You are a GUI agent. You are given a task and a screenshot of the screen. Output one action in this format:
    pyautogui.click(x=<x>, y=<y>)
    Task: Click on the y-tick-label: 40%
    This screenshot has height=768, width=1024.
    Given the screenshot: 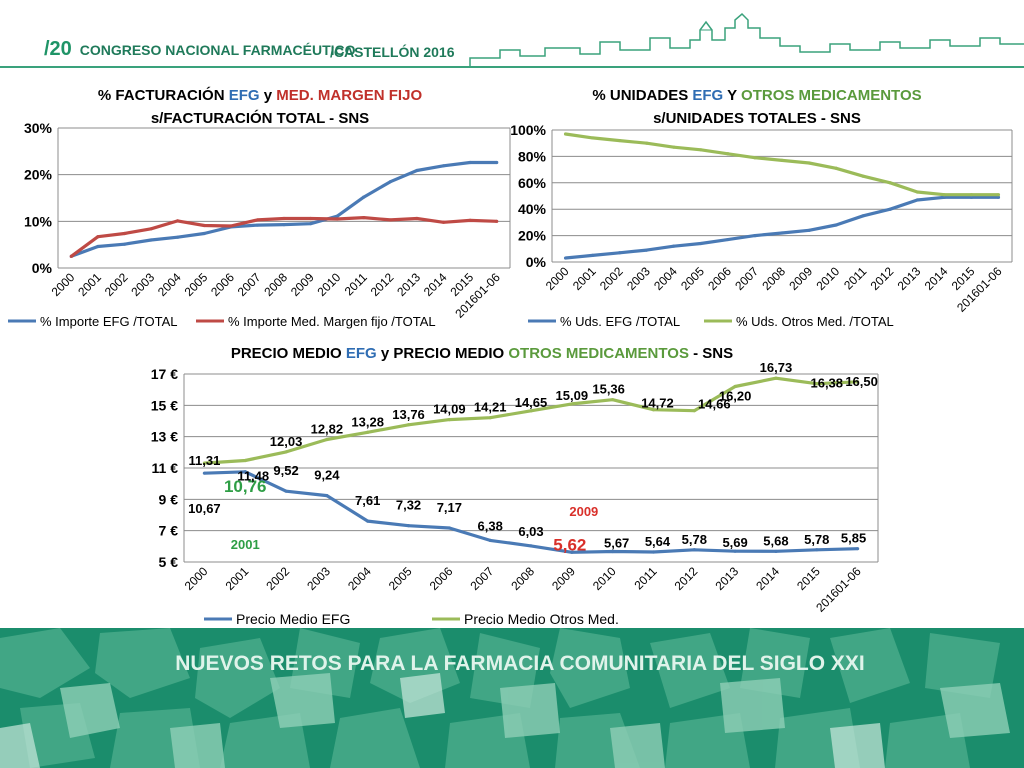 What is the action you would take?
    pyautogui.click(x=532, y=209)
    